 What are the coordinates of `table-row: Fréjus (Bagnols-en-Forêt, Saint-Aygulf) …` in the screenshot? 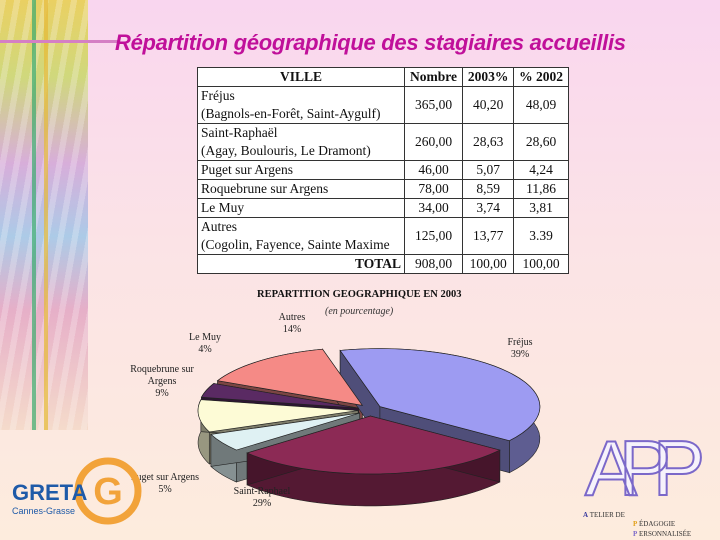 It's located at (383, 105).